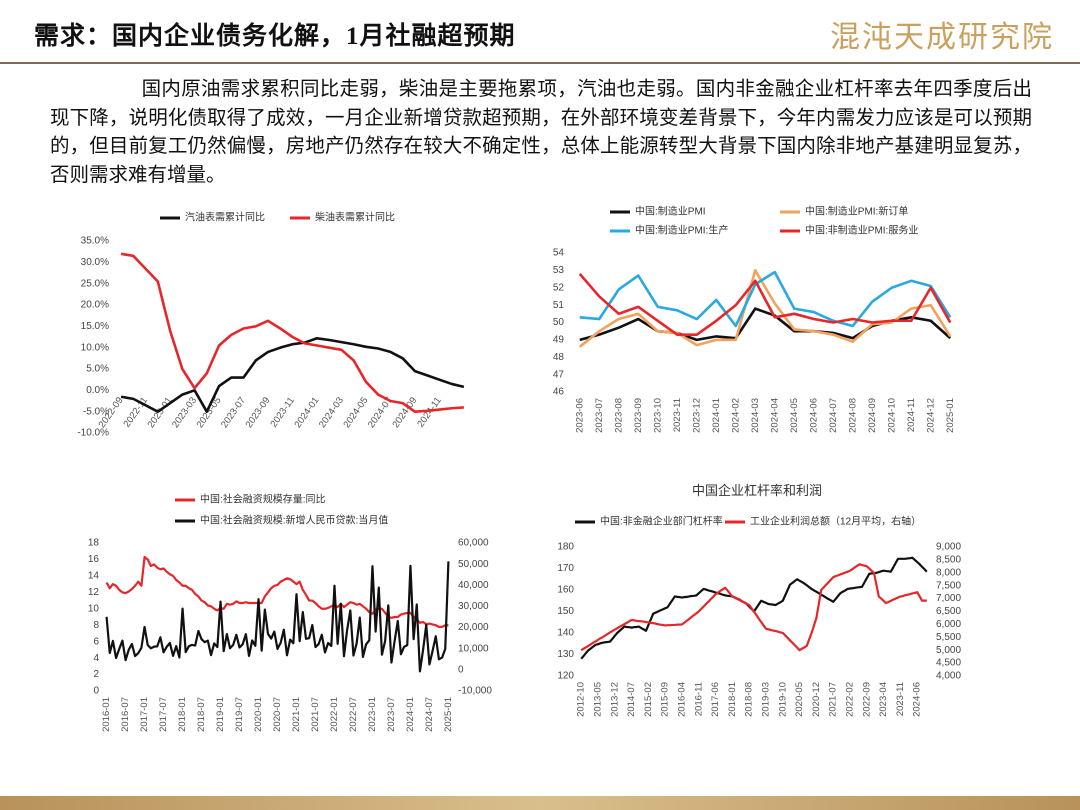 Image resolution: width=1080 pixels, height=810 pixels. What do you see at coordinates (473, 564) in the screenshot?
I see `y2-tick-label: 50,000` at bounding box center [473, 564].